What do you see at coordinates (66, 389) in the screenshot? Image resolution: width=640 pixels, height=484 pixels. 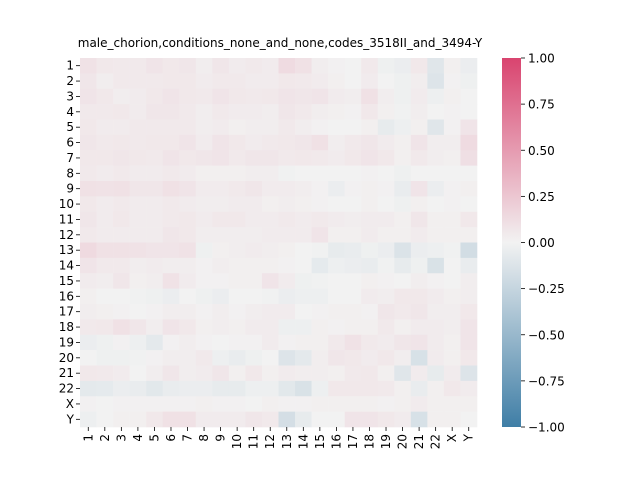 I see `row-tick-label: 22` at bounding box center [66, 389].